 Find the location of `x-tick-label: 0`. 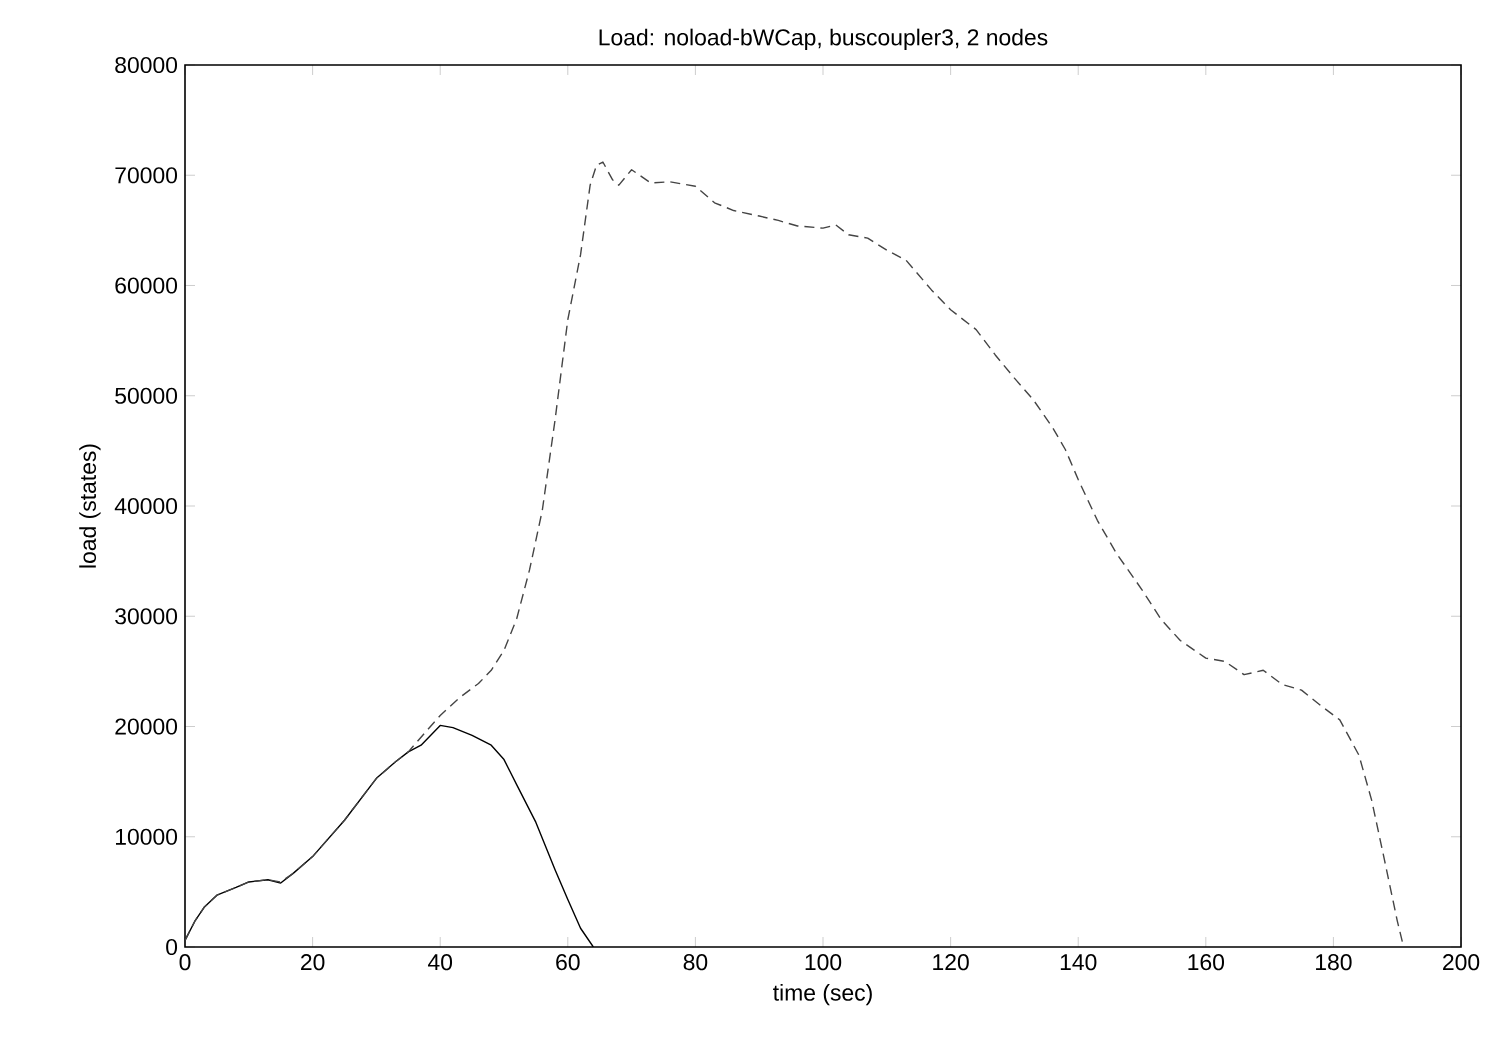

x-tick-label: 0 is located at coordinates (185, 962).